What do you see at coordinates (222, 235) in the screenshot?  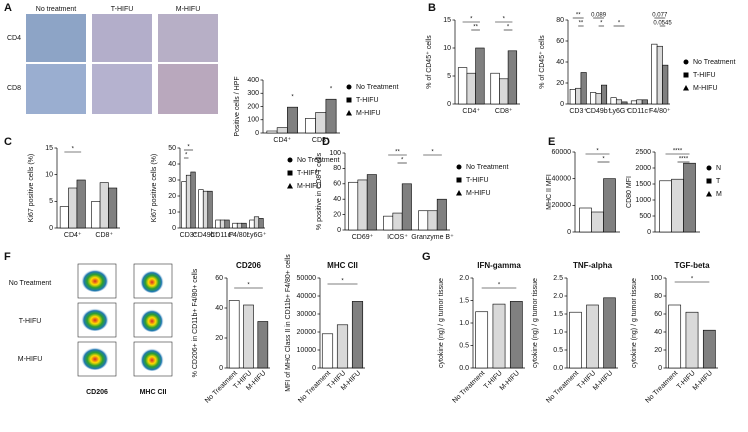 I see `x-tick-label: CD11c⁺` at bounding box center [222, 235].